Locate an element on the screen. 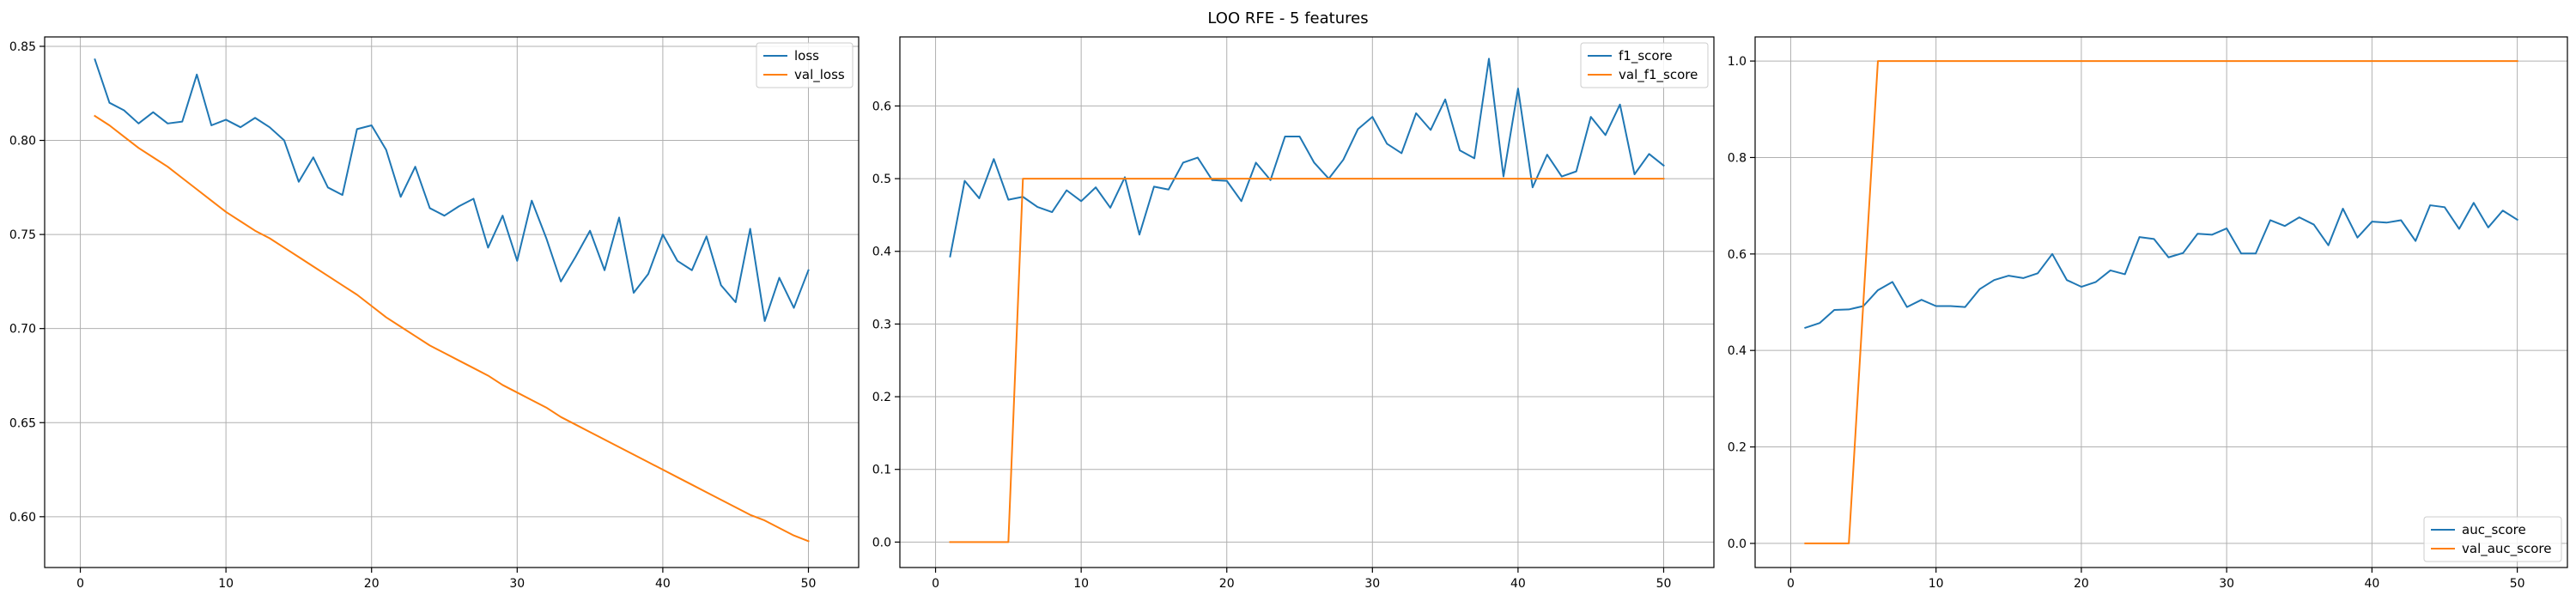  legend-label: loss is located at coordinates (806, 56).